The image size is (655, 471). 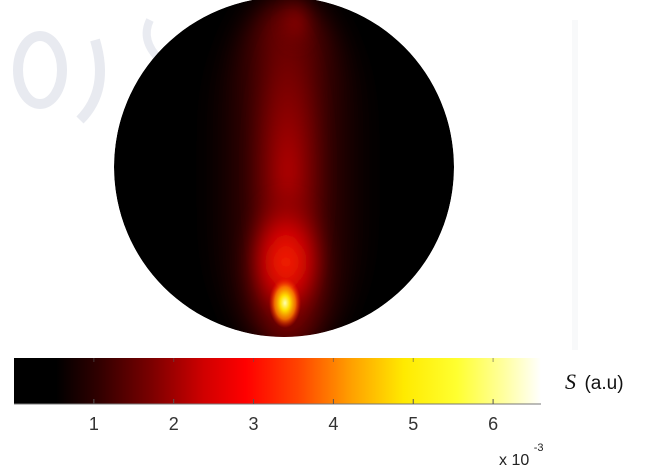 I want to click on colorbar-tick-label-3: 3, so click(x=254, y=424).